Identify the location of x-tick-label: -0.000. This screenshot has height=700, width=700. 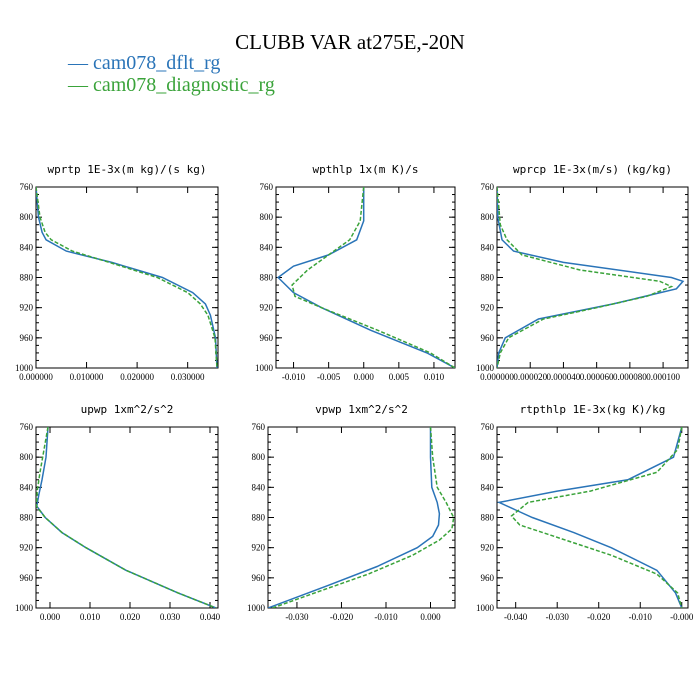
(682, 617).